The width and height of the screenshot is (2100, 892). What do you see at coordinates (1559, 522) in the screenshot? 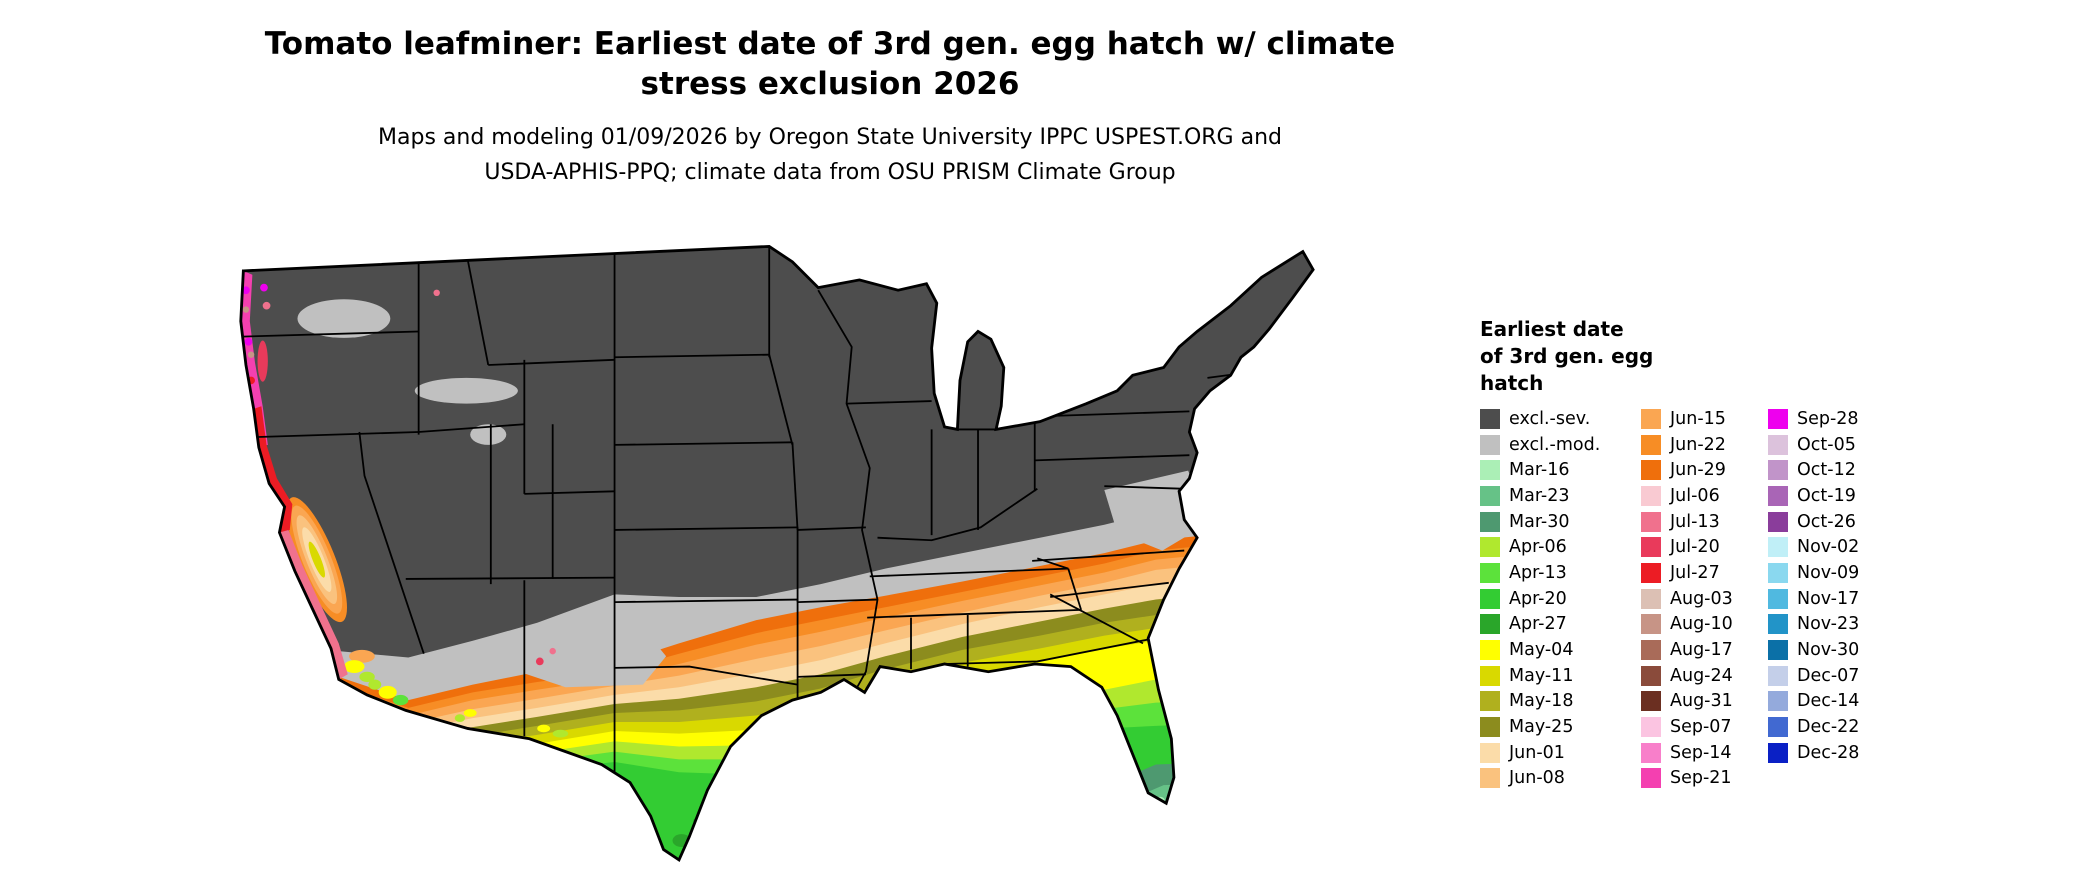
I see `legend-row: Mar-30` at bounding box center [1559, 522].